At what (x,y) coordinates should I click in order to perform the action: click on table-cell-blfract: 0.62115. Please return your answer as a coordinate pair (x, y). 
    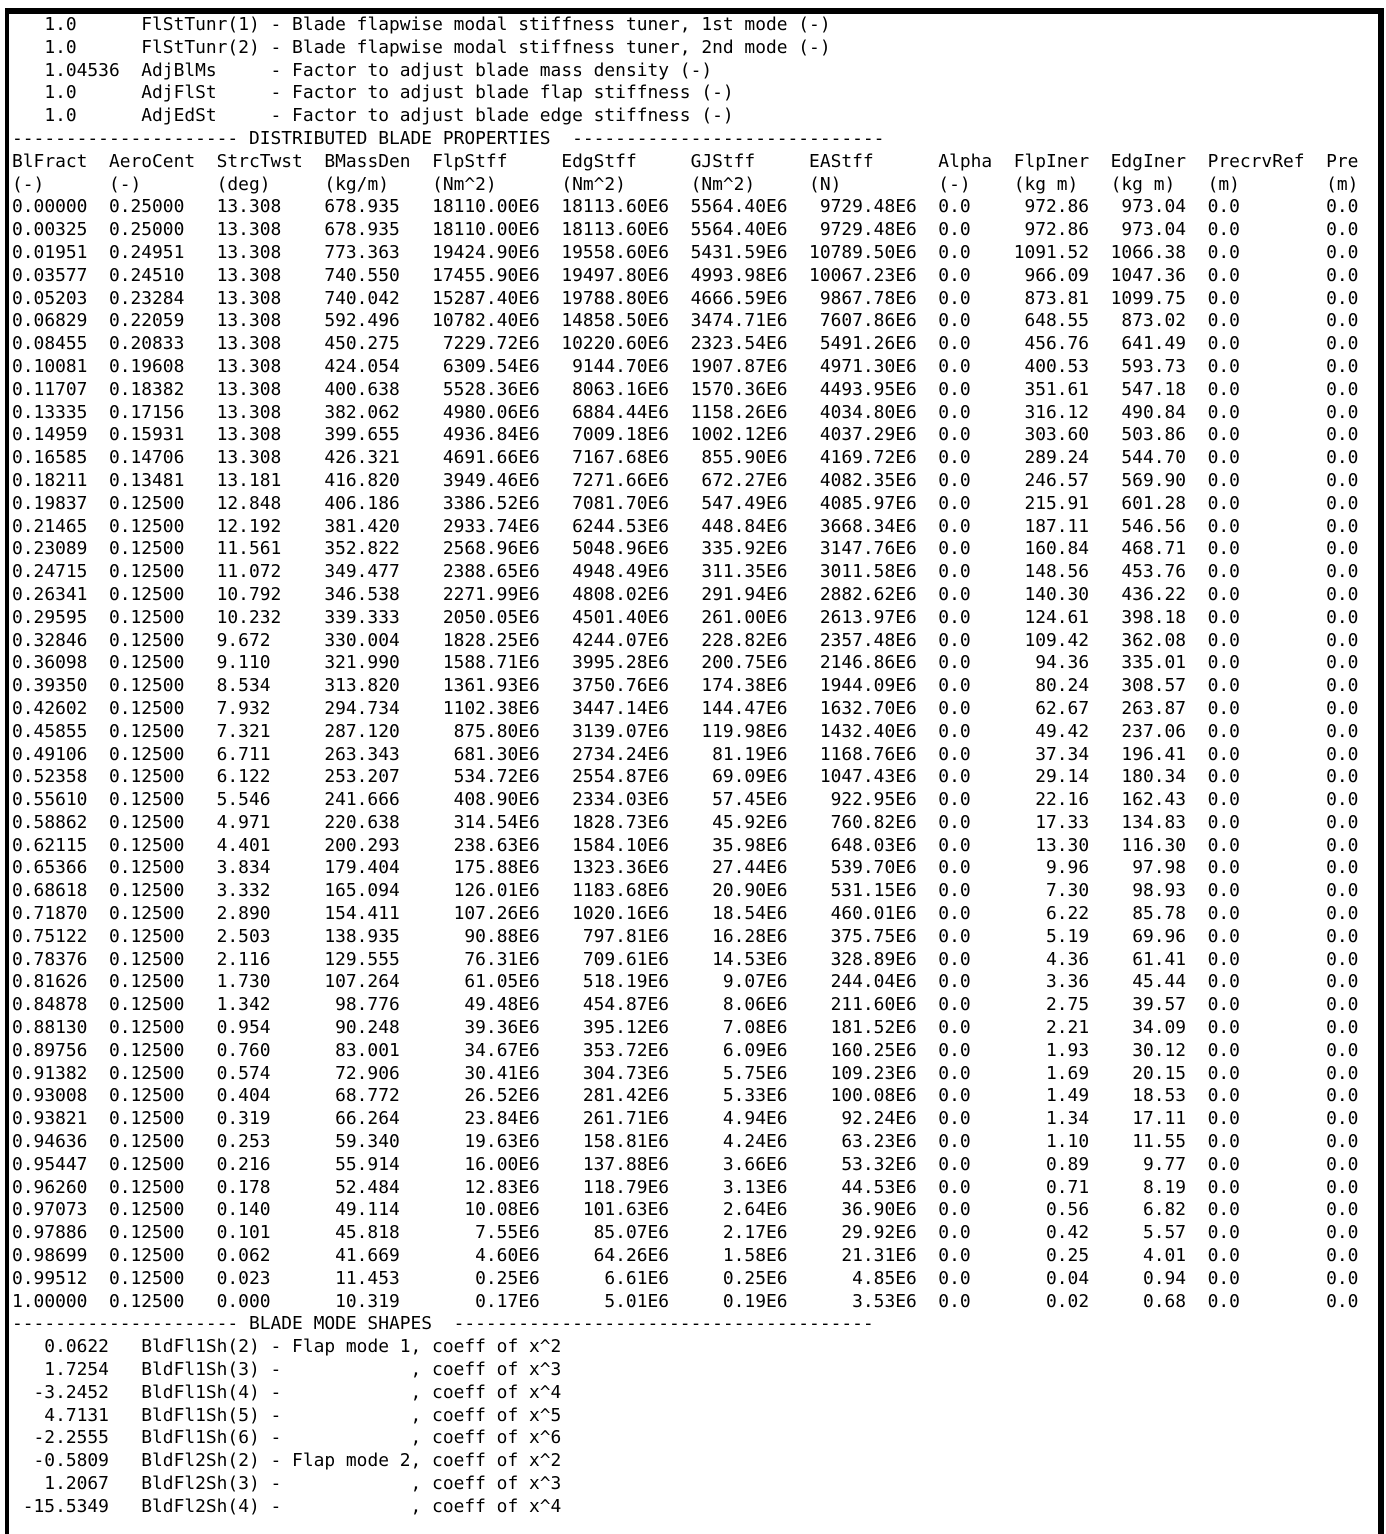
    Looking at the image, I should click on (50, 845).